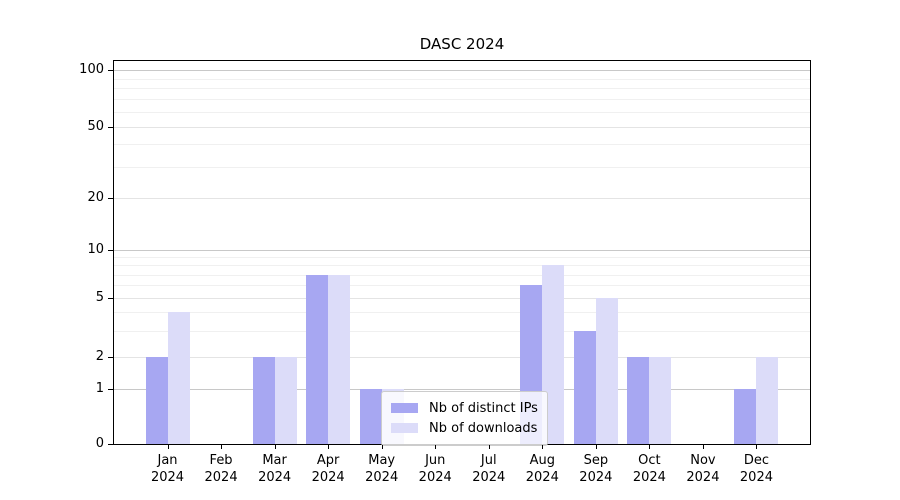 This screenshot has width=900, height=500. What do you see at coordinates (167, 460) in the screenshot?
I see `x-tick-month: Jan` at bounding box center [167, 460].